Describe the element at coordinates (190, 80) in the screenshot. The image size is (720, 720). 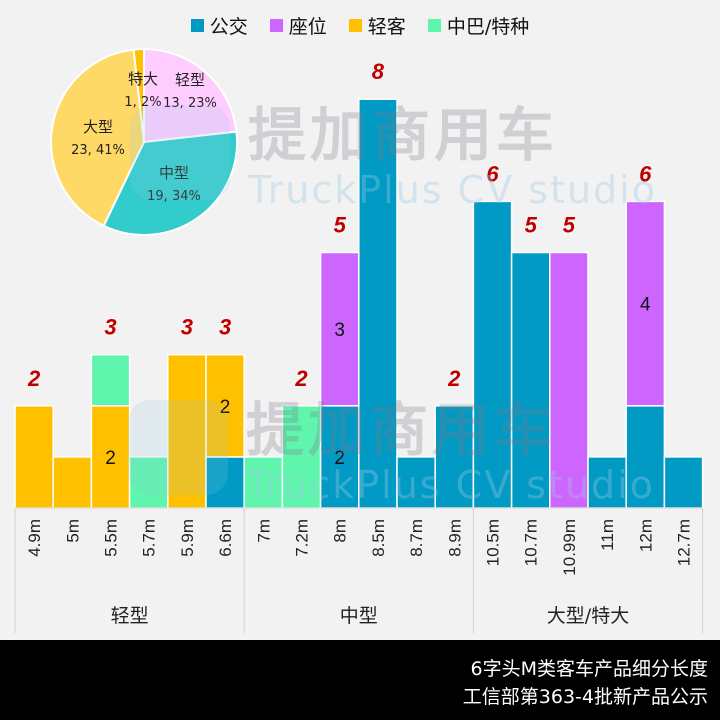
I see `pie-label-name: 轻型` at that location.